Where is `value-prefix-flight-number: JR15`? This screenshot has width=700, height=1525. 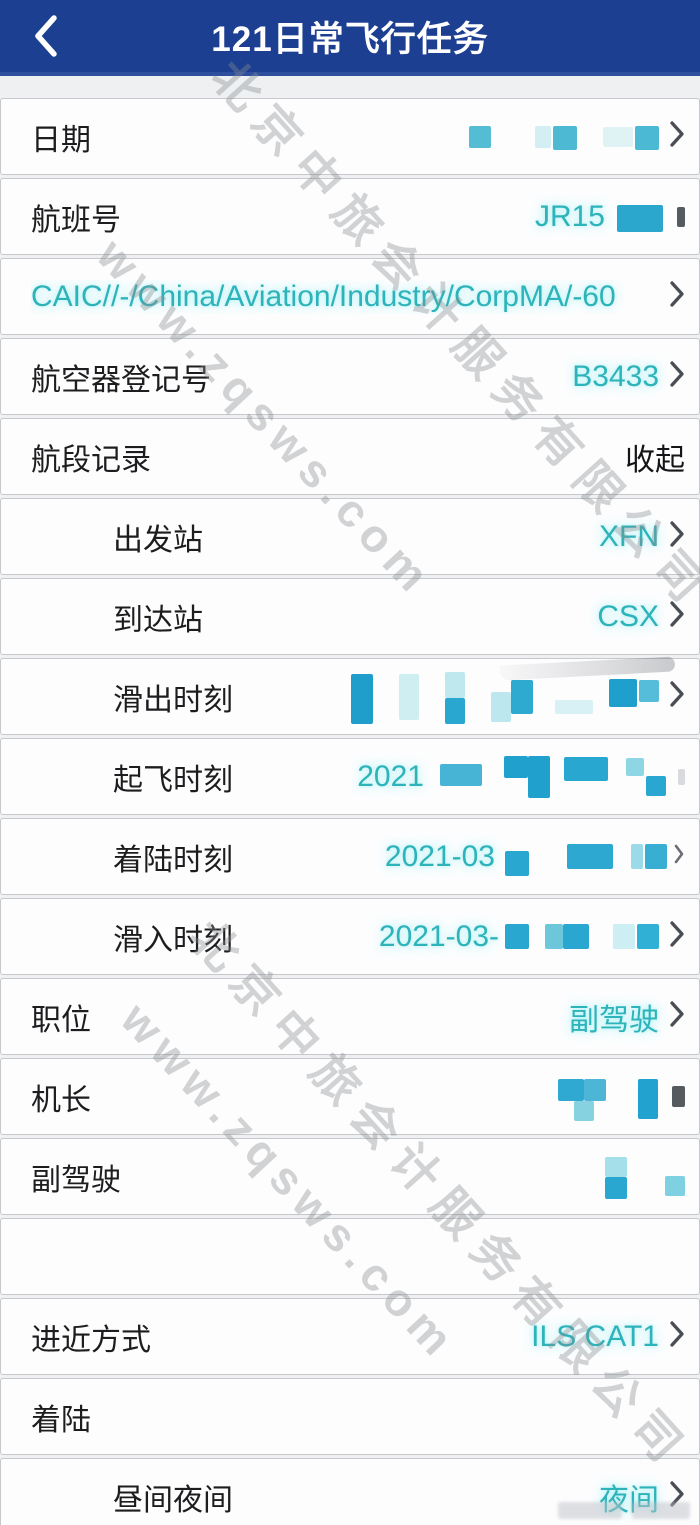 value-prefix-flight-number: JR15 is located at coordinates (569, 216).